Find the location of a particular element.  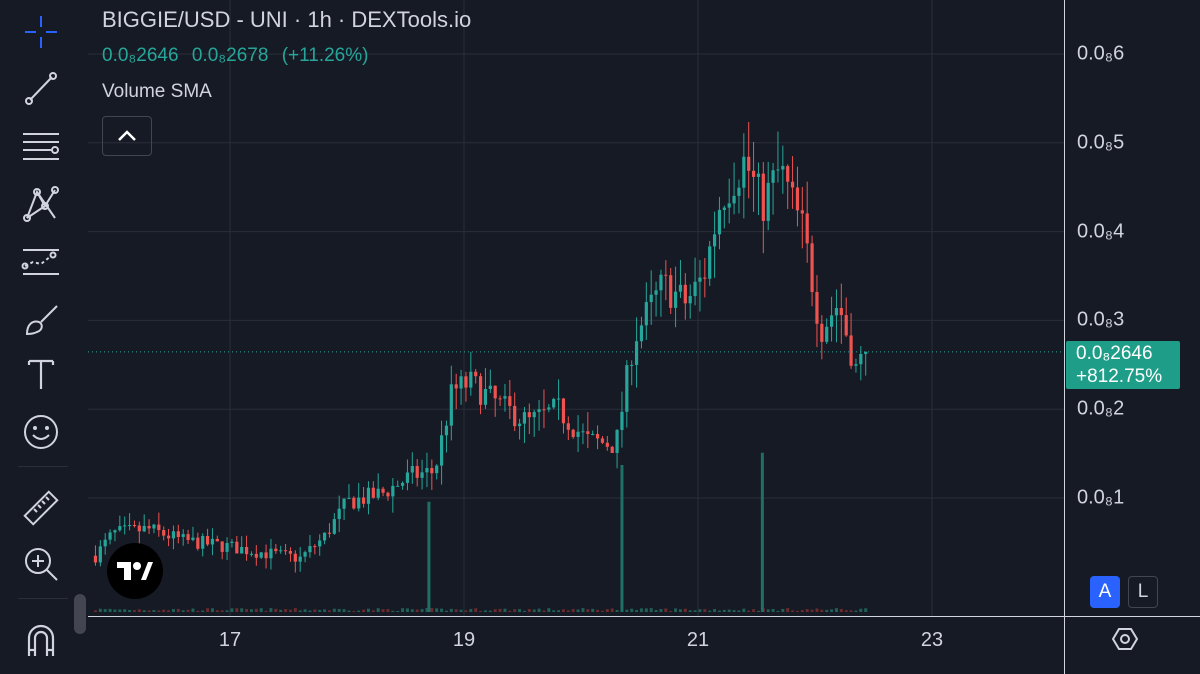

toolbar-scroll-handle is located at coordinates (80, 614).